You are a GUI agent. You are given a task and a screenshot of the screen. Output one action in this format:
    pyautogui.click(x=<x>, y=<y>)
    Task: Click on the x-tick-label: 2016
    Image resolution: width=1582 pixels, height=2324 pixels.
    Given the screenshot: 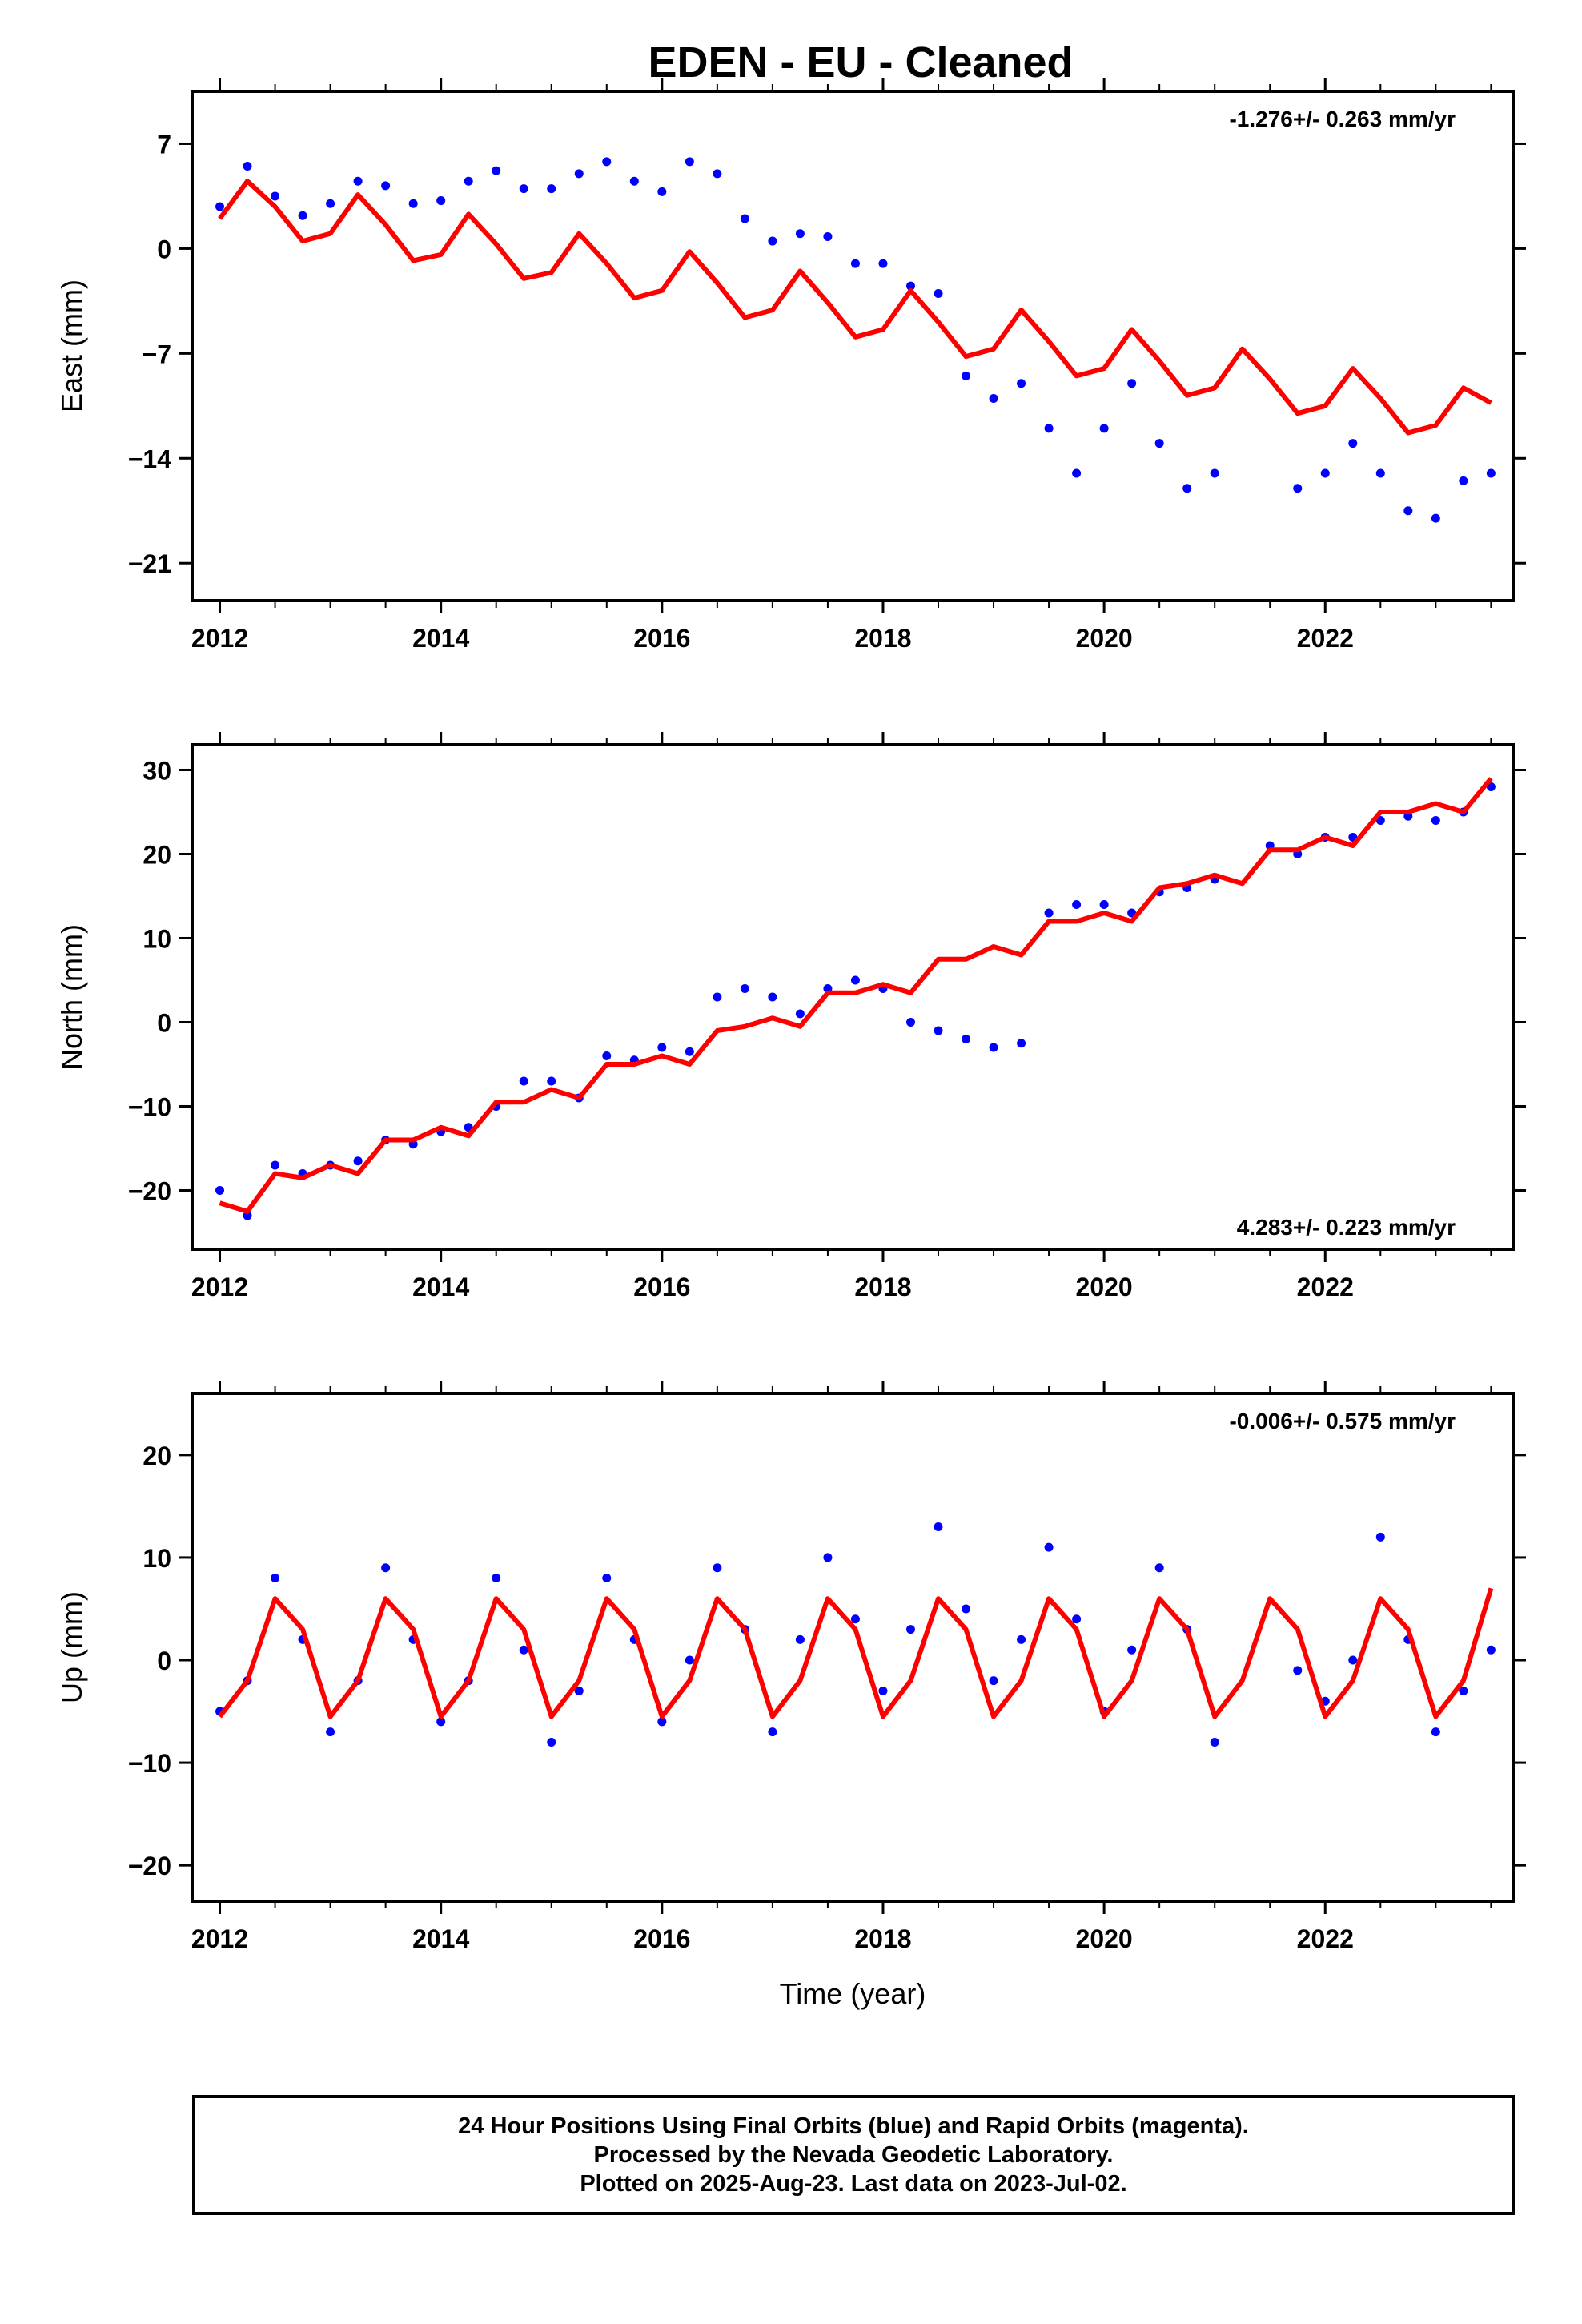 What is the action you would take?
    pyautogui.click(x=661, y=638)
    